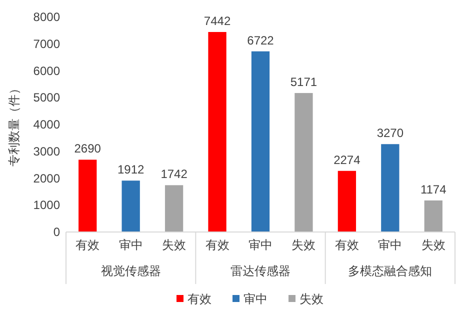  Describe the element at coordinates (46, 97) in the screenshot. I see `y-tick-label: 5000` at that location.